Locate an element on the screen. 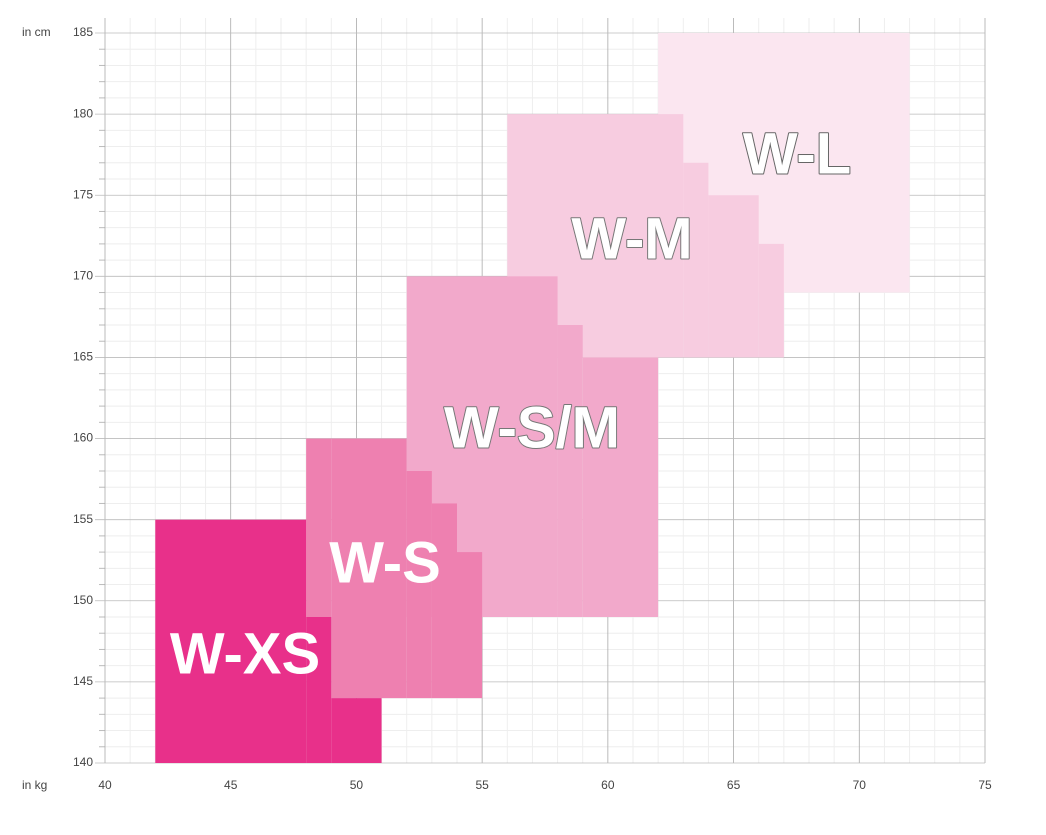 The width and height of the screenshot is (1046, 835). x-tick-label: 40 is located at coordinates (105, 785).